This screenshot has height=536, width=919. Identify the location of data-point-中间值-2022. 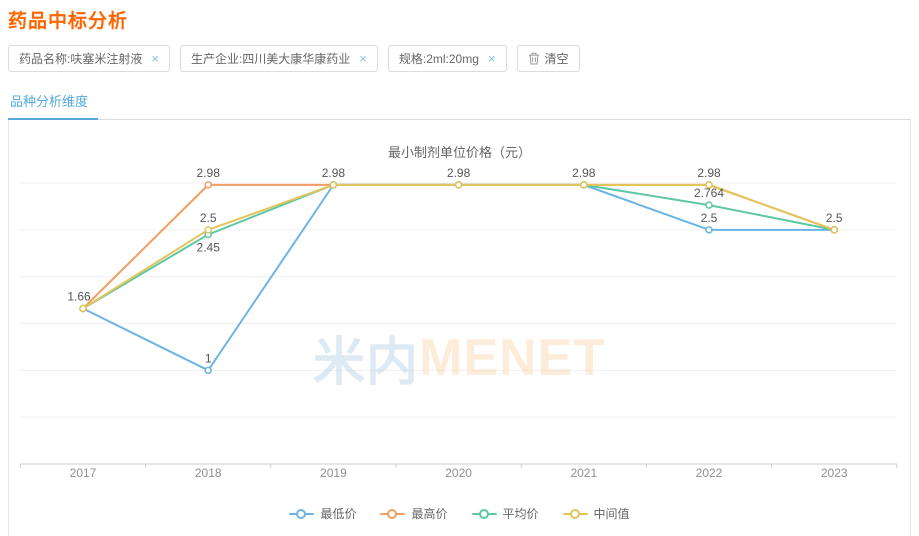
(709, 185).